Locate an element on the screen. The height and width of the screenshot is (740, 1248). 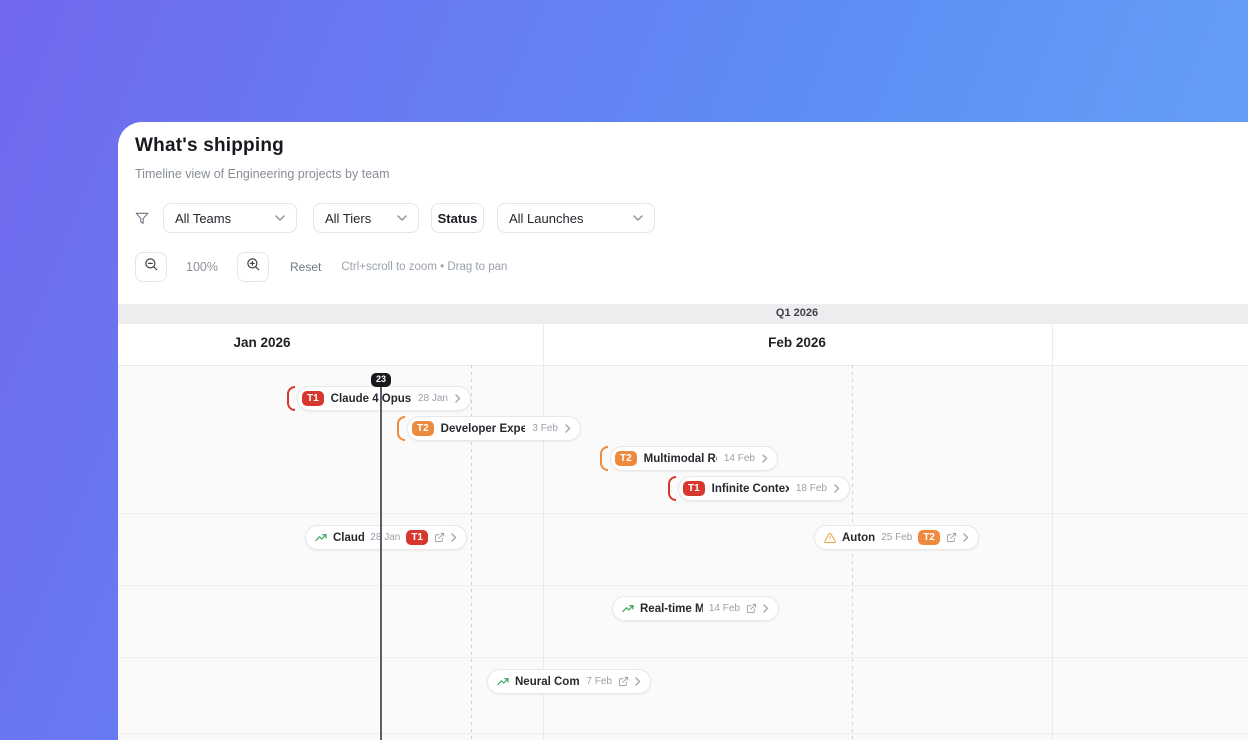
tiers-select: All Tiers is located at coordinates (366, 218).